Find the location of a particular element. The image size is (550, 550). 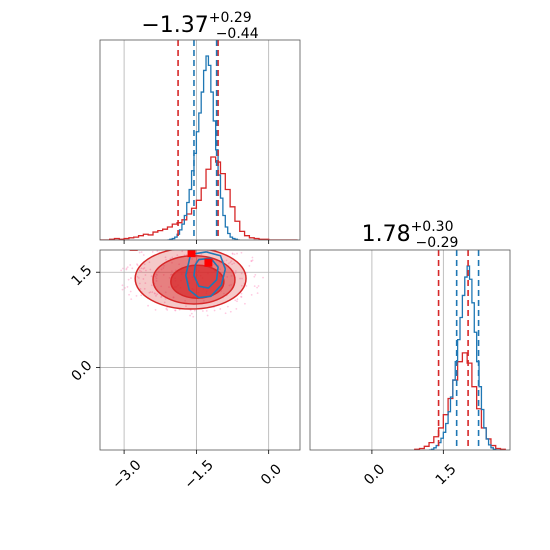

x-tick-label: 0.0 is located at coordinates (271, 474).